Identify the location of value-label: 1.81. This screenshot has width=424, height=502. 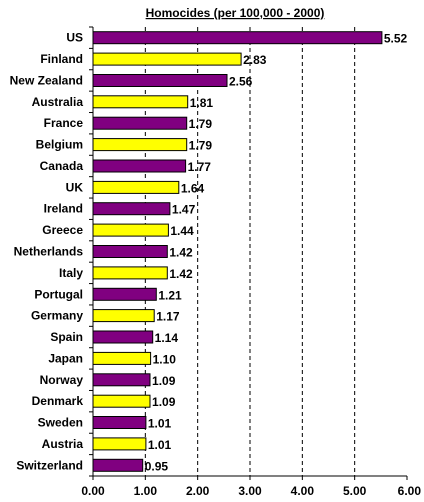
(202, 103).